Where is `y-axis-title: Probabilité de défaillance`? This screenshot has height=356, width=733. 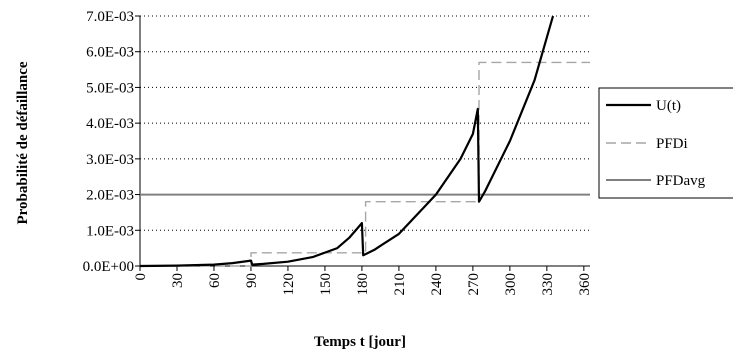
y-axis-title: Probabilité de défaillance is located at coordinates (23, 142).